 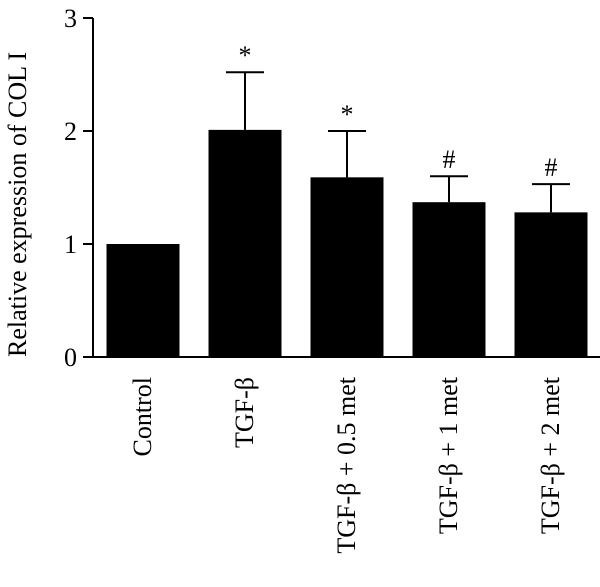 I want to click on category-label: TGF-β, so click(x=244, y=412).